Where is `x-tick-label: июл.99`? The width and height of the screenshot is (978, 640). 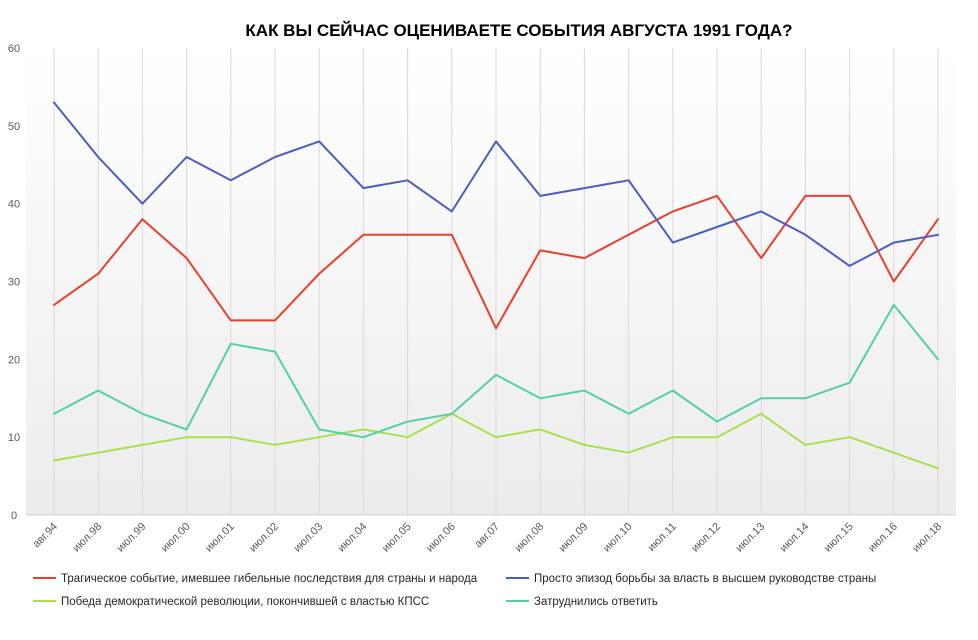 x-tick-label: июл.99 is located at coordinates (132, 538).